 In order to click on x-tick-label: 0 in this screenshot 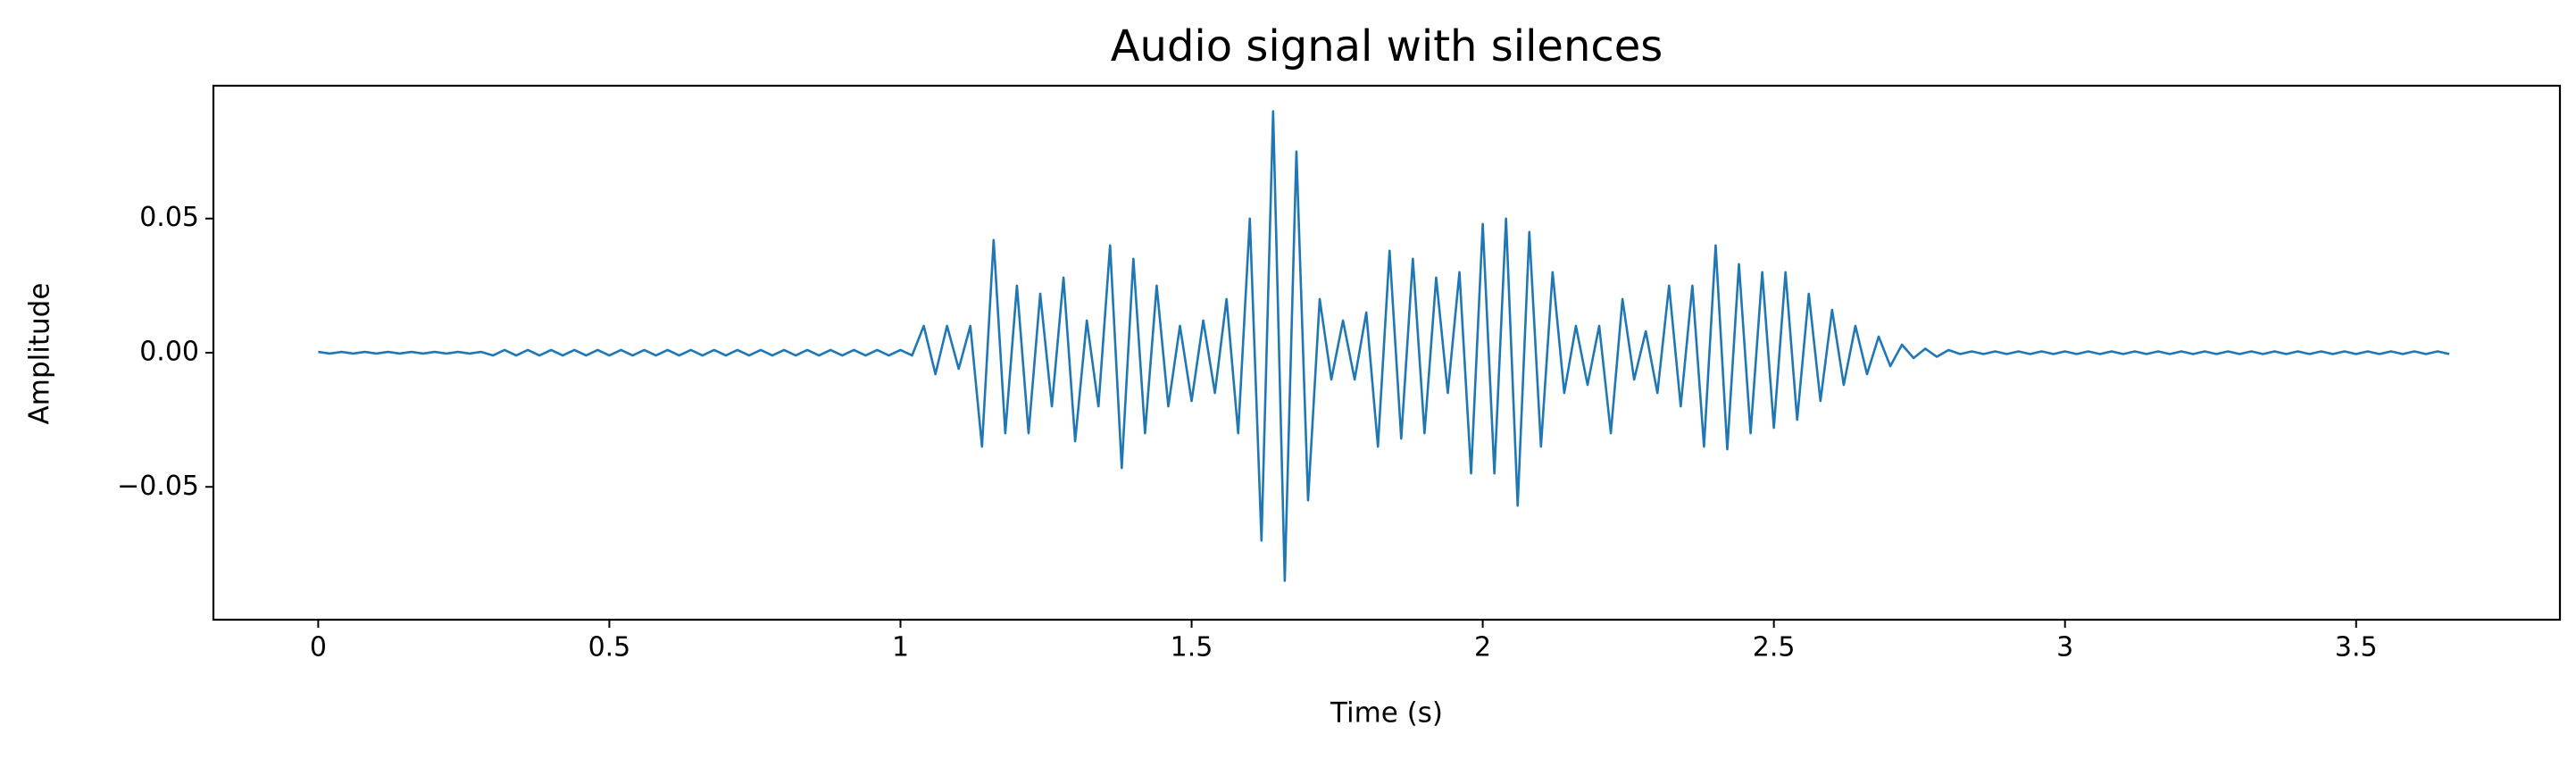, I will do `click(318, 647)`.